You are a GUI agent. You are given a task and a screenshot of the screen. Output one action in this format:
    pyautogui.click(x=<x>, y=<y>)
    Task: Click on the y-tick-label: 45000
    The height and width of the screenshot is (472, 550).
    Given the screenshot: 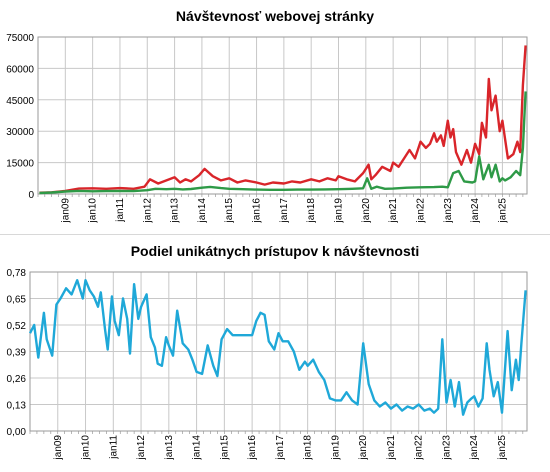 What is the action you would take?
    pyautogui.click(x=20, y=101)
    